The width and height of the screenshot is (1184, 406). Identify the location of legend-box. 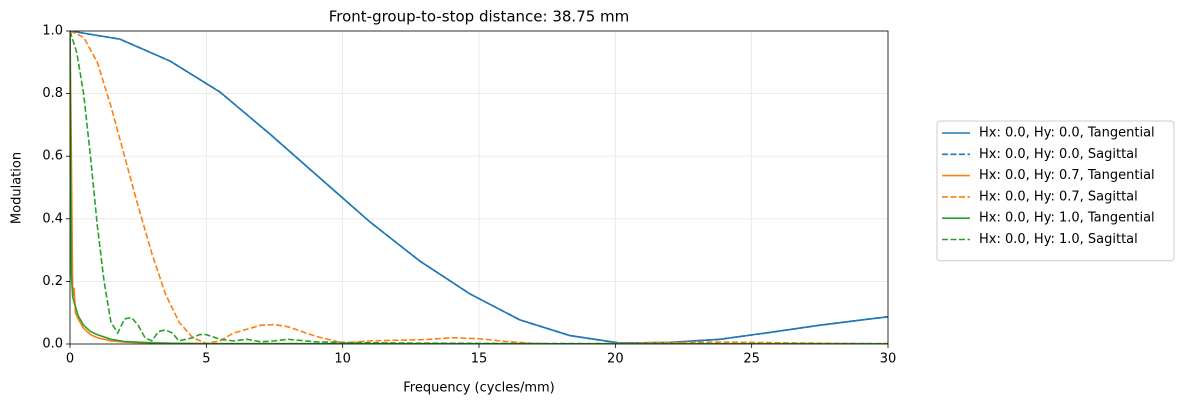
(1055, 191).